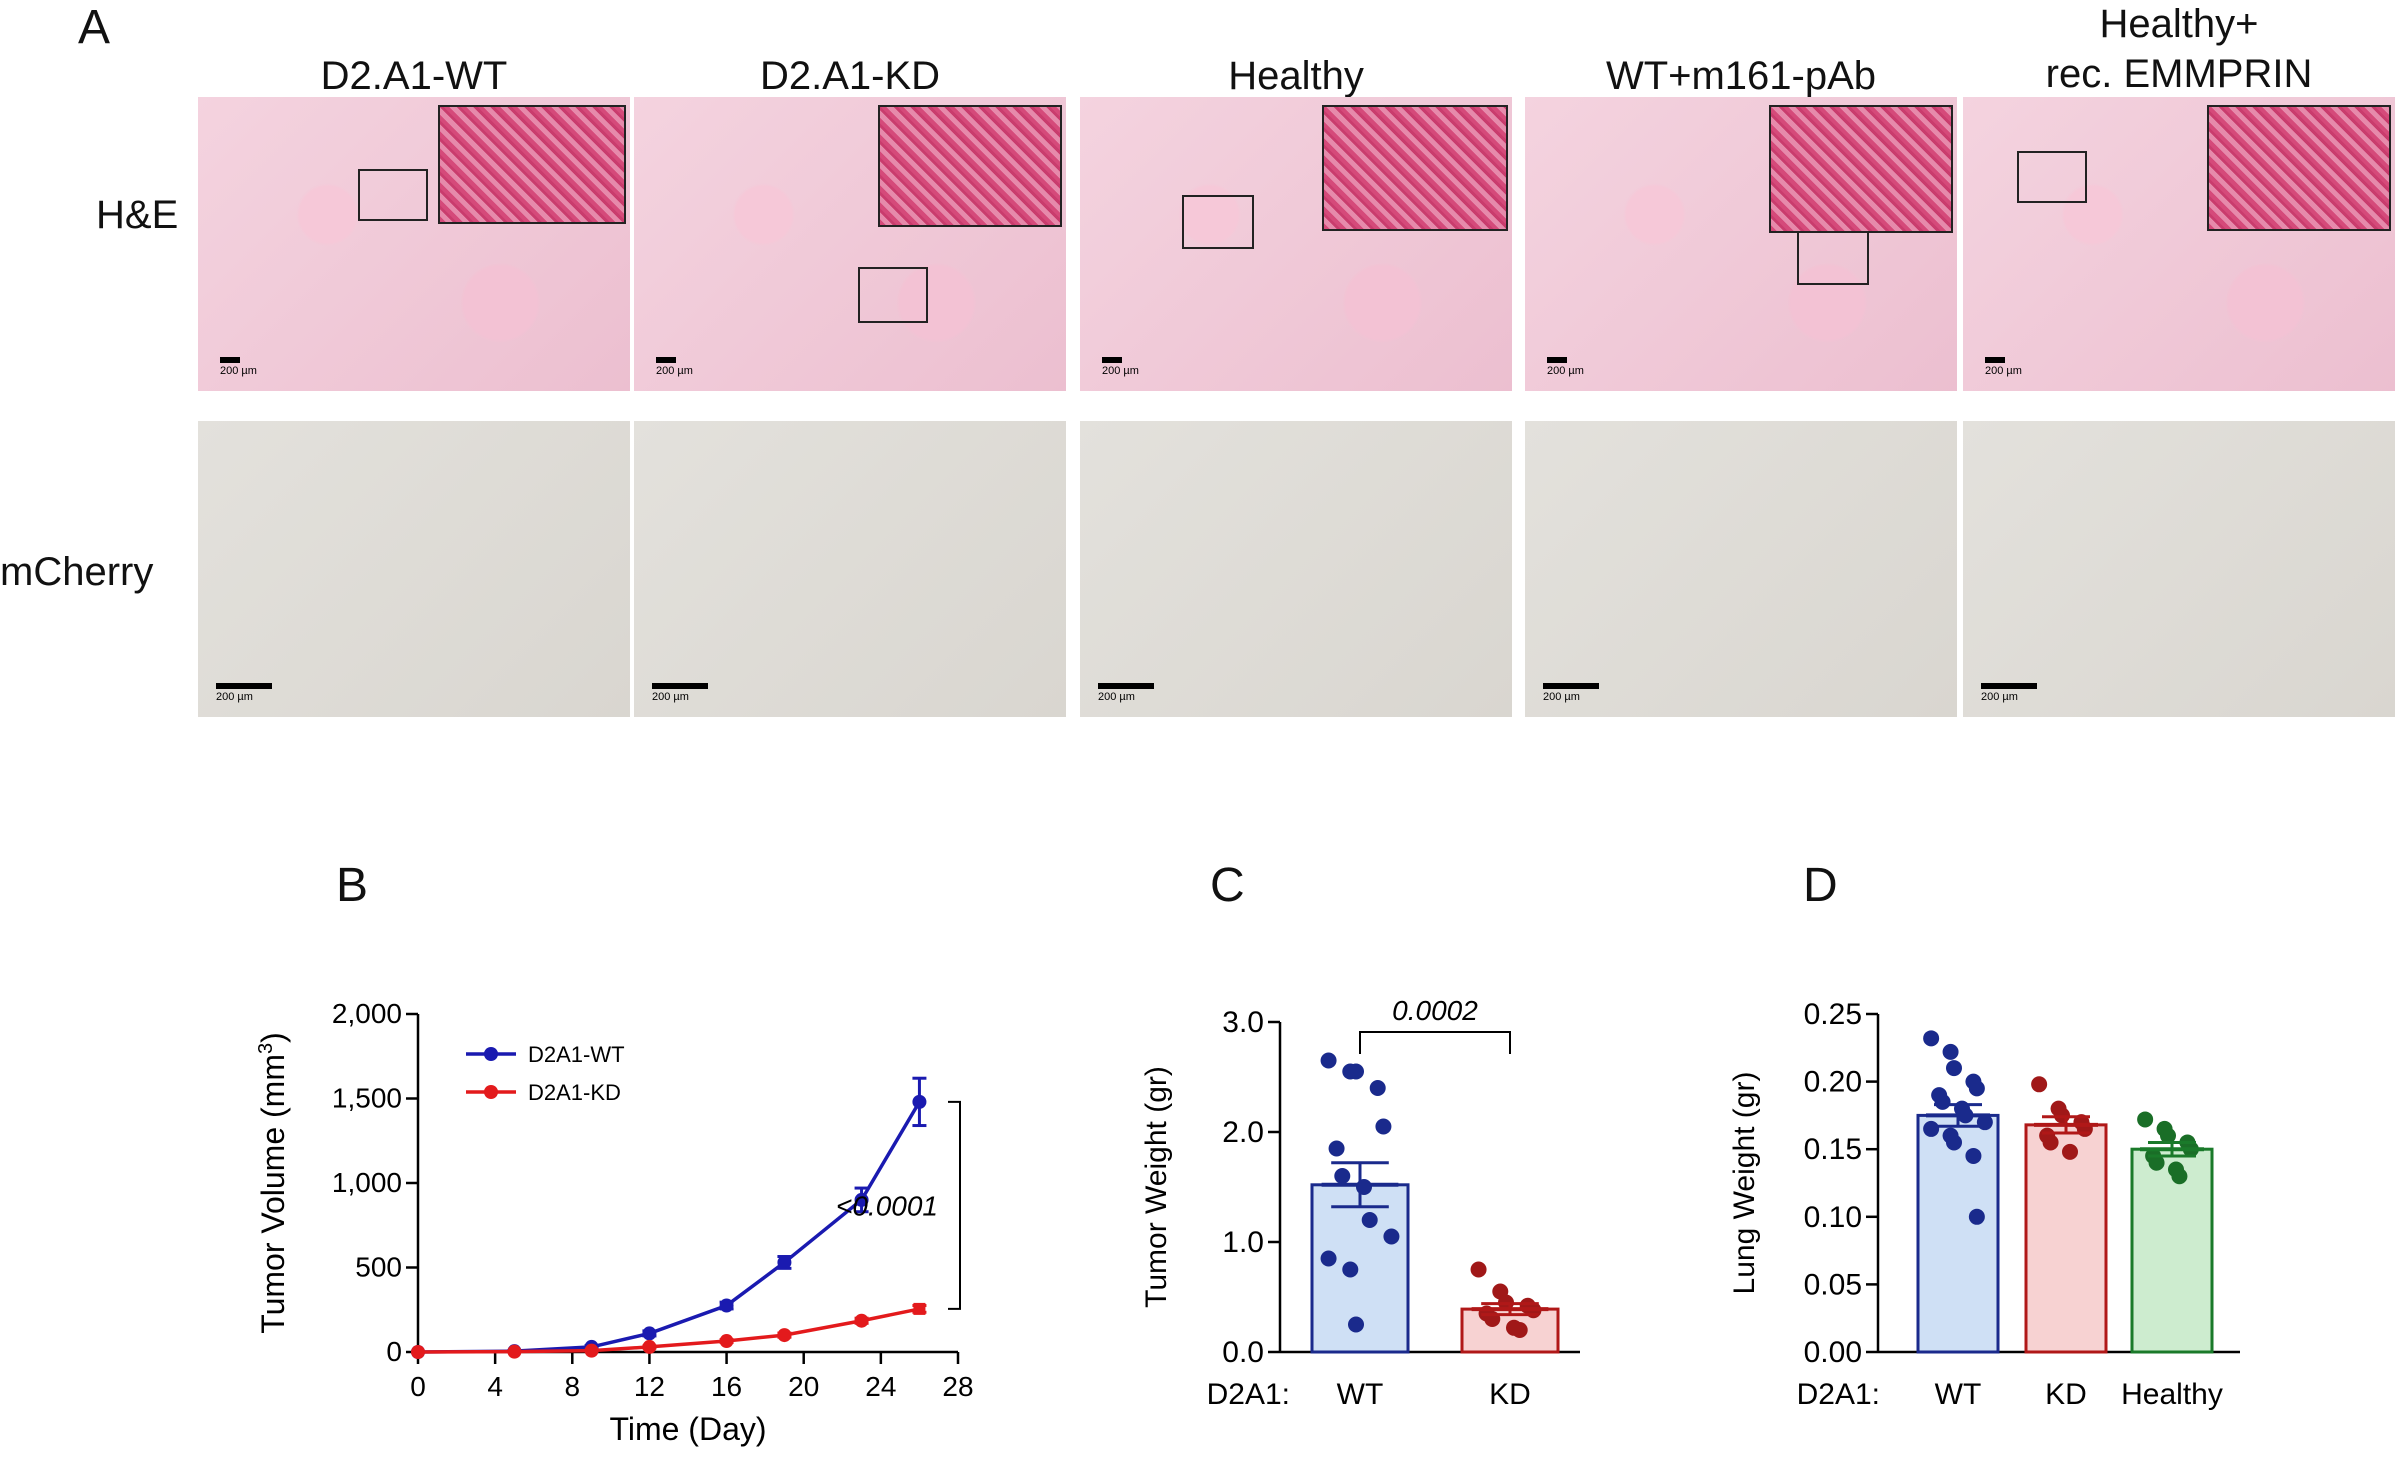  I want to click on bar-KD, so click(2066, 1238).